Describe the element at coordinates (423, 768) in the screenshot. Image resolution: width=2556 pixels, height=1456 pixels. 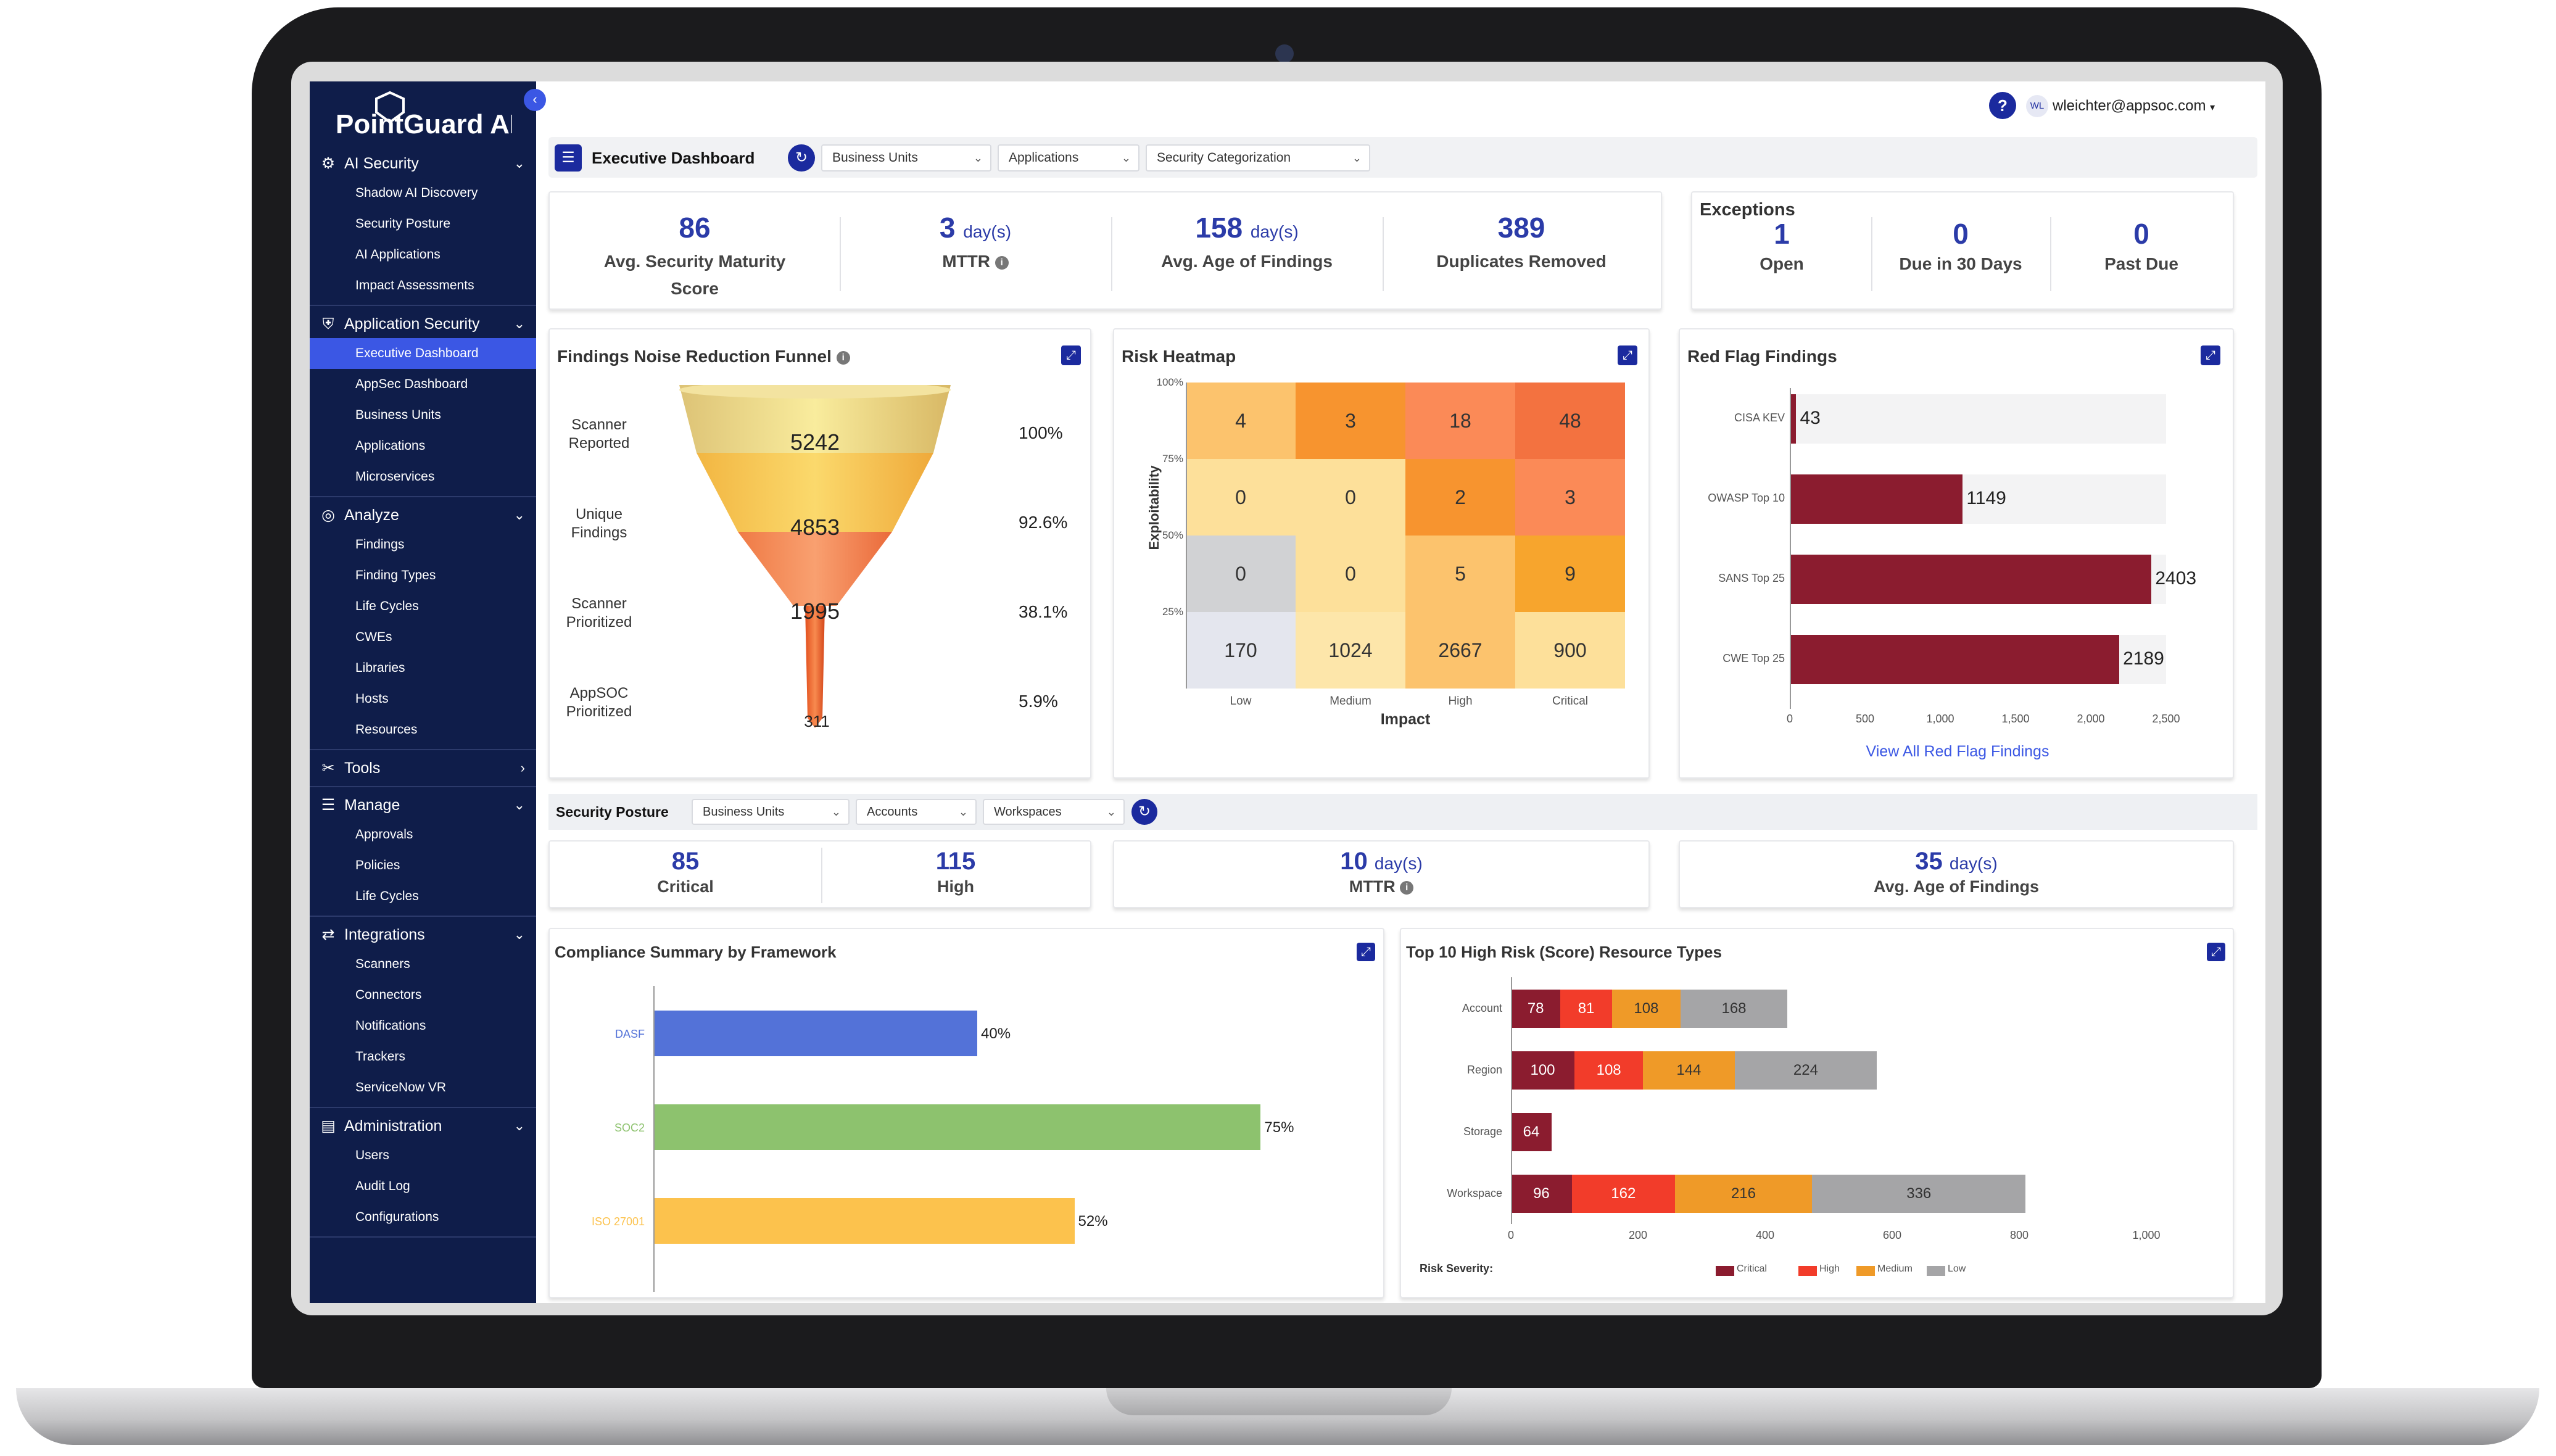
I see `sidebar-section-header: ✂ Tools ›` at that location.